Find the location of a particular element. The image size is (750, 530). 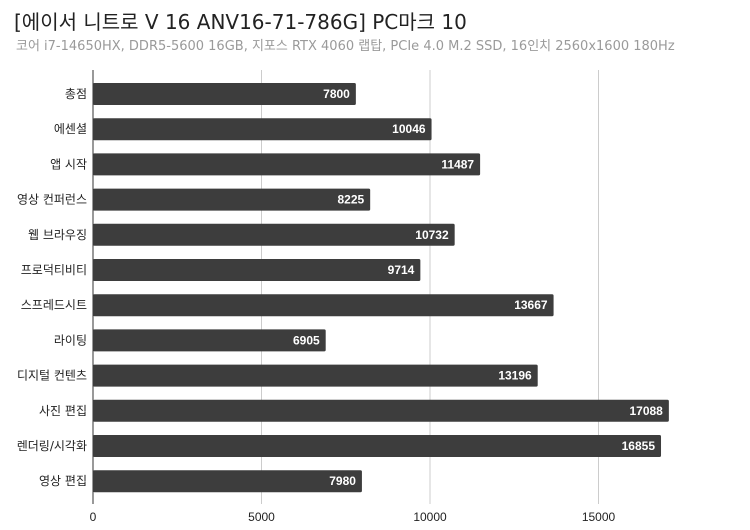

category-label: 영상 컨퍼런스 is located at coordinates (52, 200).